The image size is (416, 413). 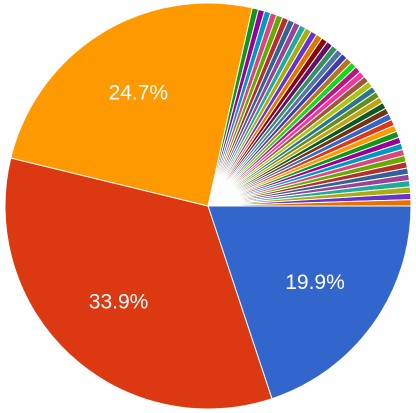 What do you see at coordinates (119, 302) in the screenshot?
I see `slice-label: 33.9%` at bounding box center [119, 302].